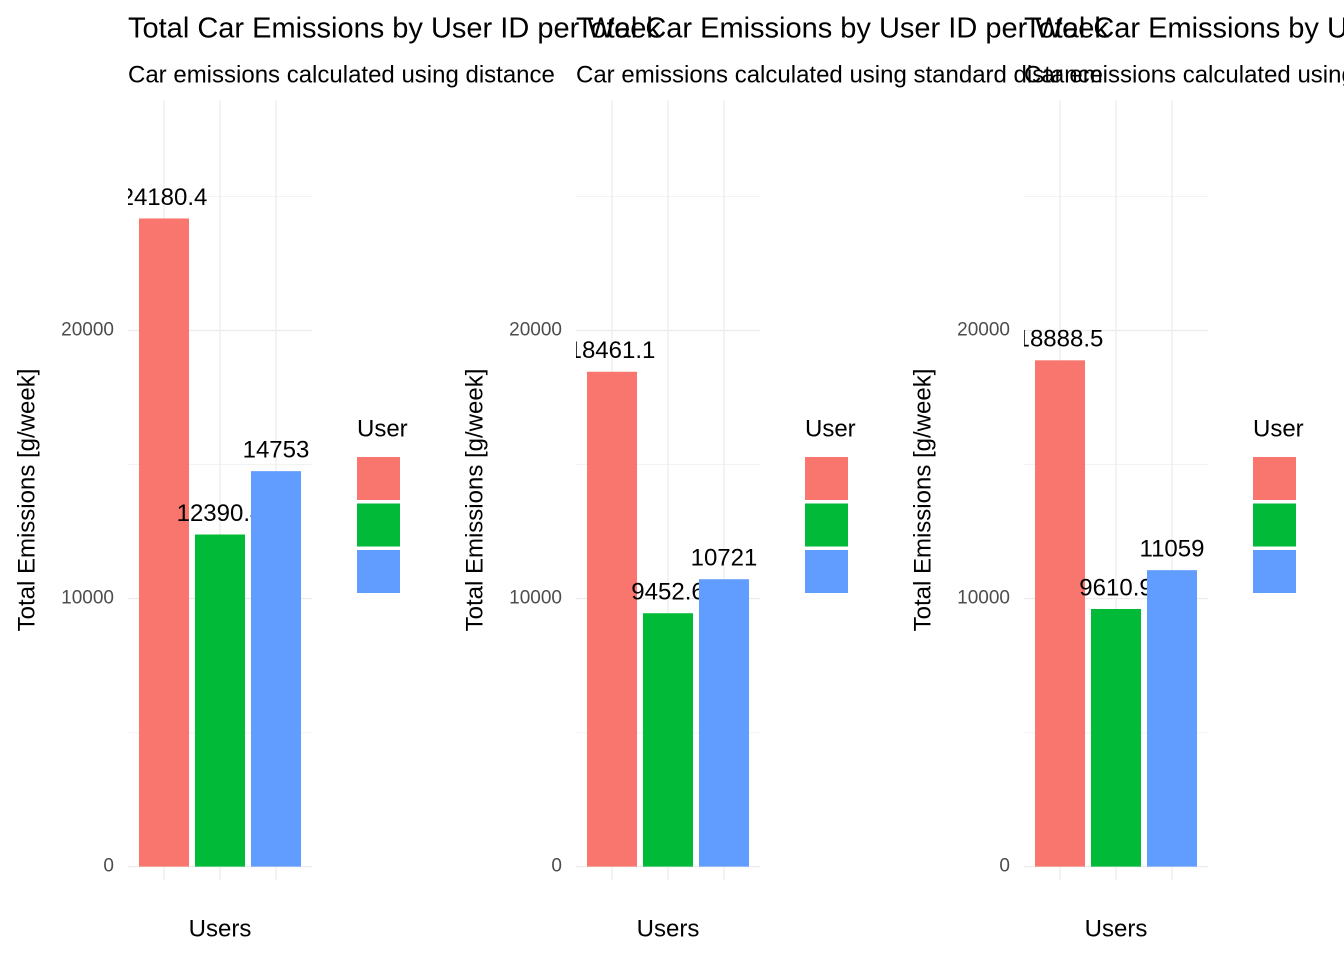 This screenshot has width=1344, height=960. Describe the element at coordinates (1060, 339) in the screenshot. I see `value-label: 18888.5` at that location.